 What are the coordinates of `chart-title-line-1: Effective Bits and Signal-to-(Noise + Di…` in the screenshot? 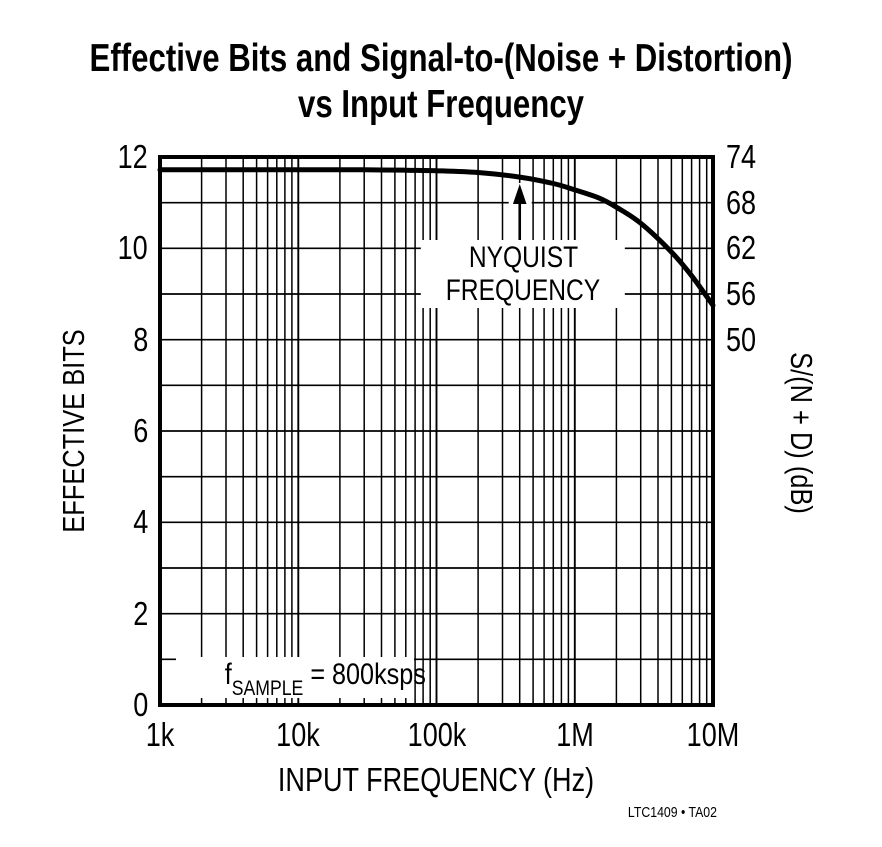 It's located at (441, 59).